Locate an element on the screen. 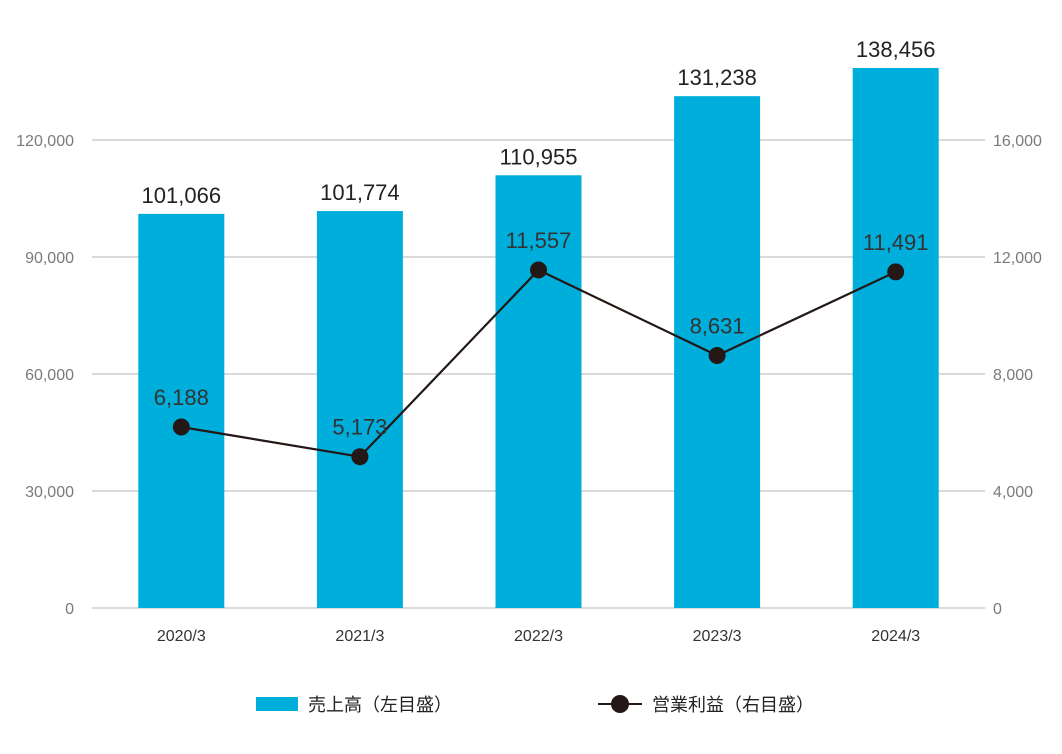 This screenshot has width=1062, height=754. x-axis-tick-label: 2022/3 is located at coordinates (538, 636).